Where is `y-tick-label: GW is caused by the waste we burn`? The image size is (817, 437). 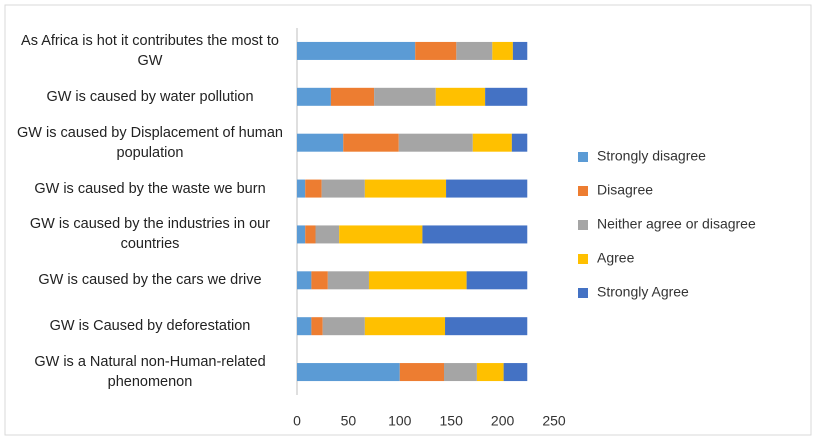 y-tick-label: GW is caused by the waste we burn is located at coordinates (150, 188).